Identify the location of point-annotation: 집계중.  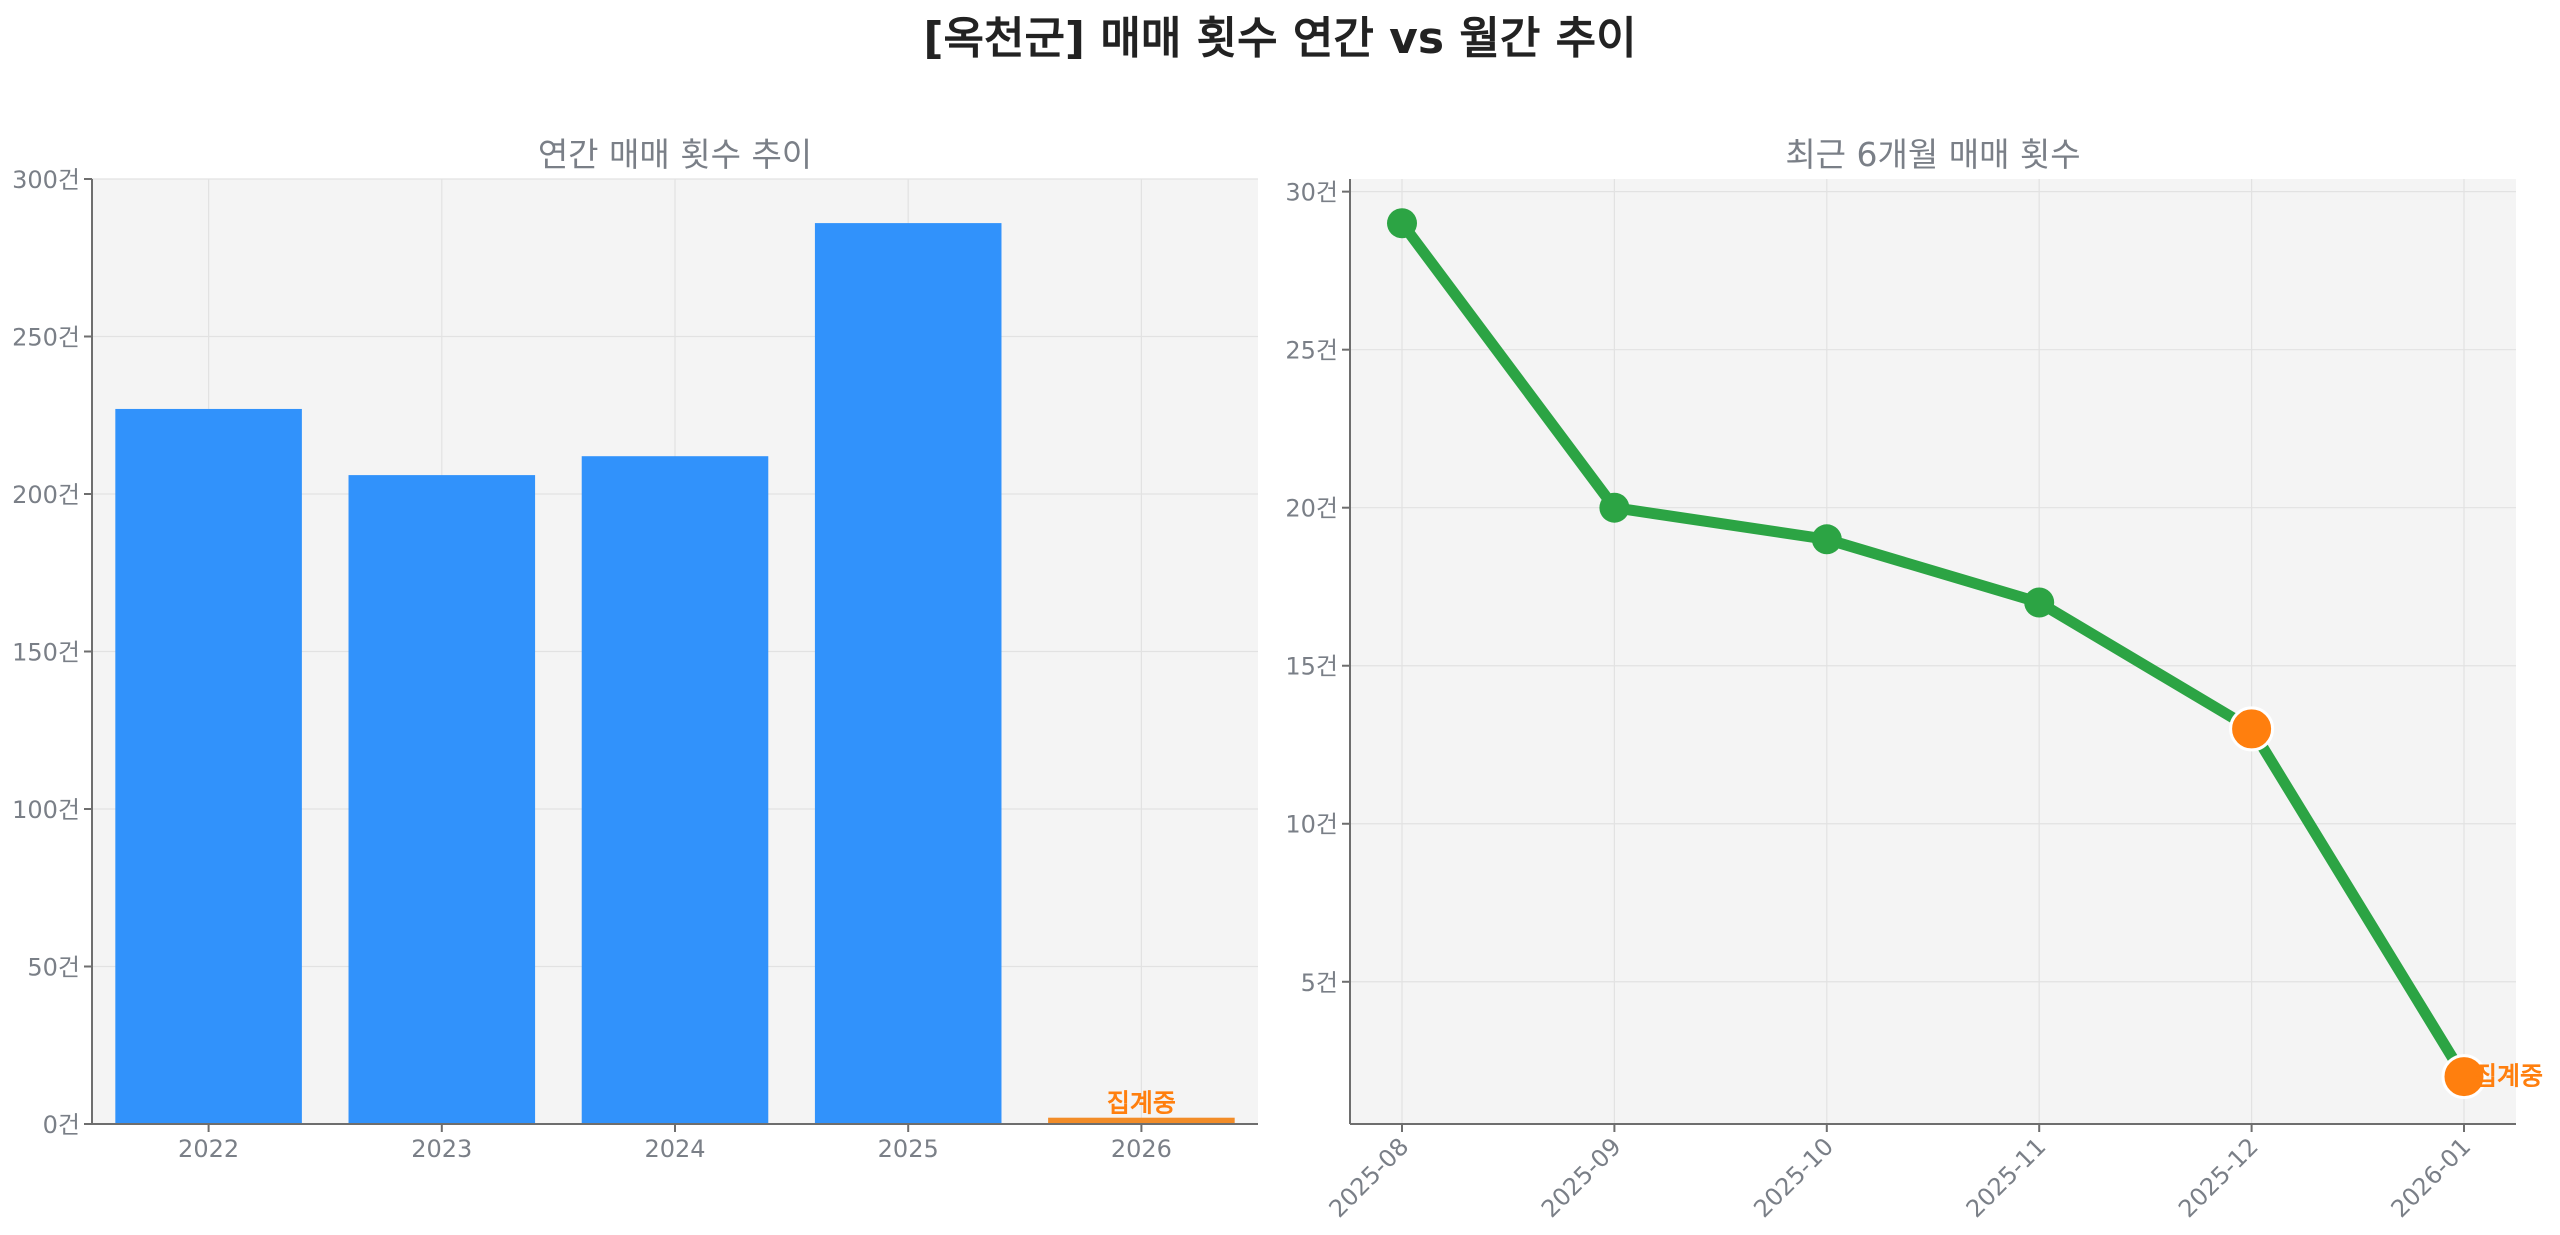
(2508, 1076).